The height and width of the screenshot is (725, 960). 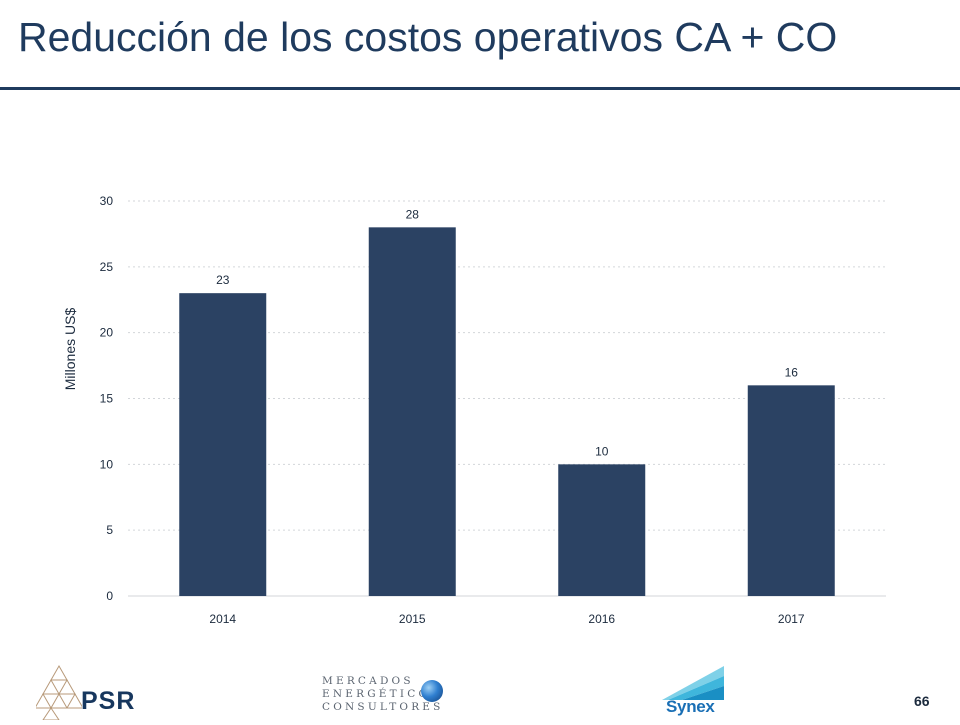 What do you see at coordinates (107, 399) in the screenshot?
I see `y-tick-label: 15` at bounding box center [107, 399].